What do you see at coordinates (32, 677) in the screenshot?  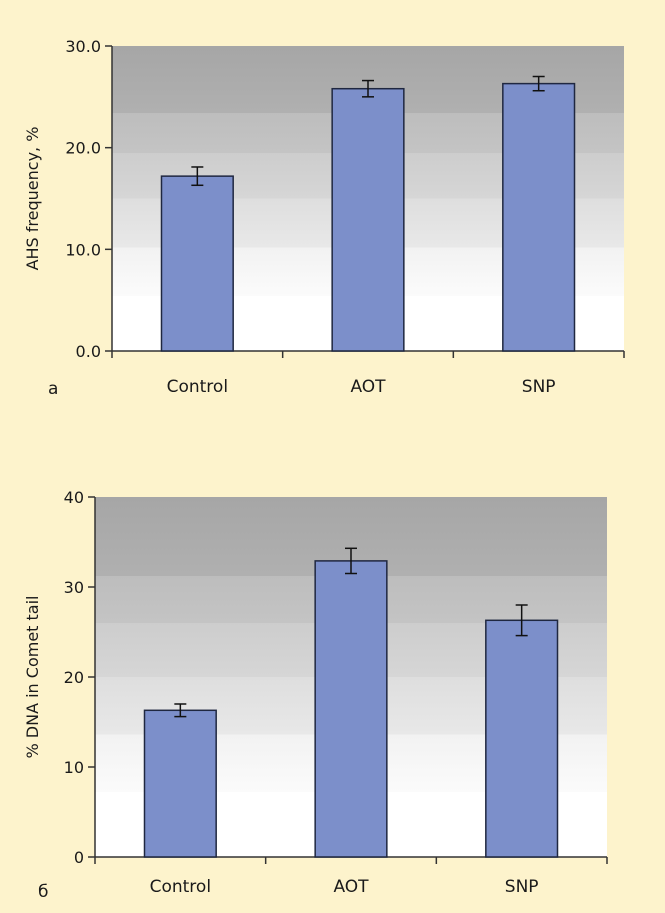 I see `y-axis-title: % DNA in Comet tail` at bounding box center [32, 677].